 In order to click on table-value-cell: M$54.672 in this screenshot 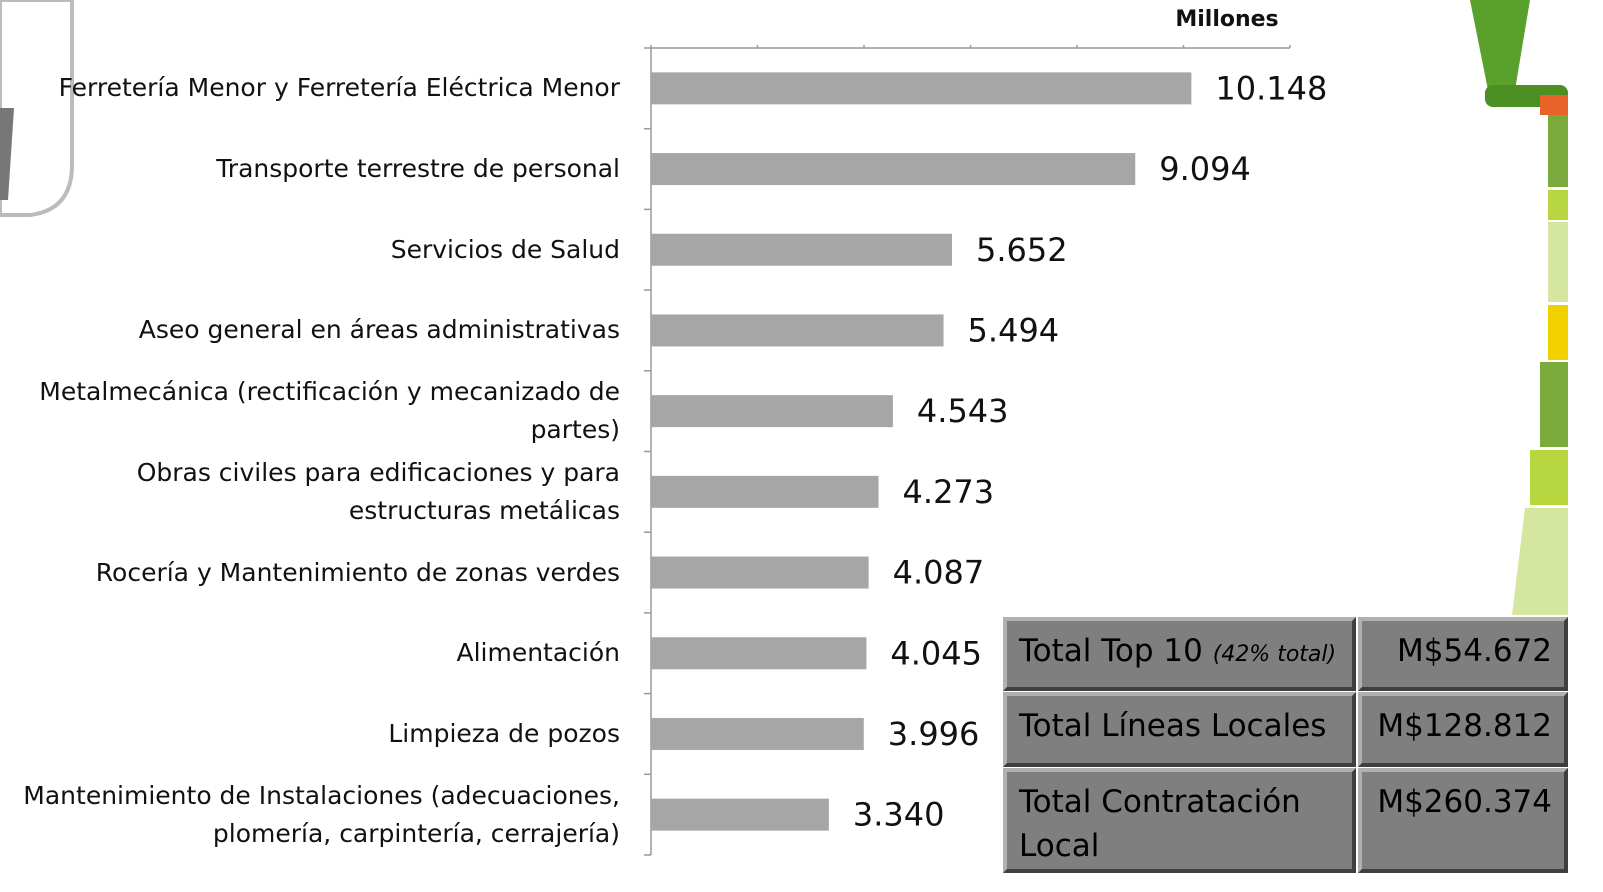, I will do `click(1463, 654)`.